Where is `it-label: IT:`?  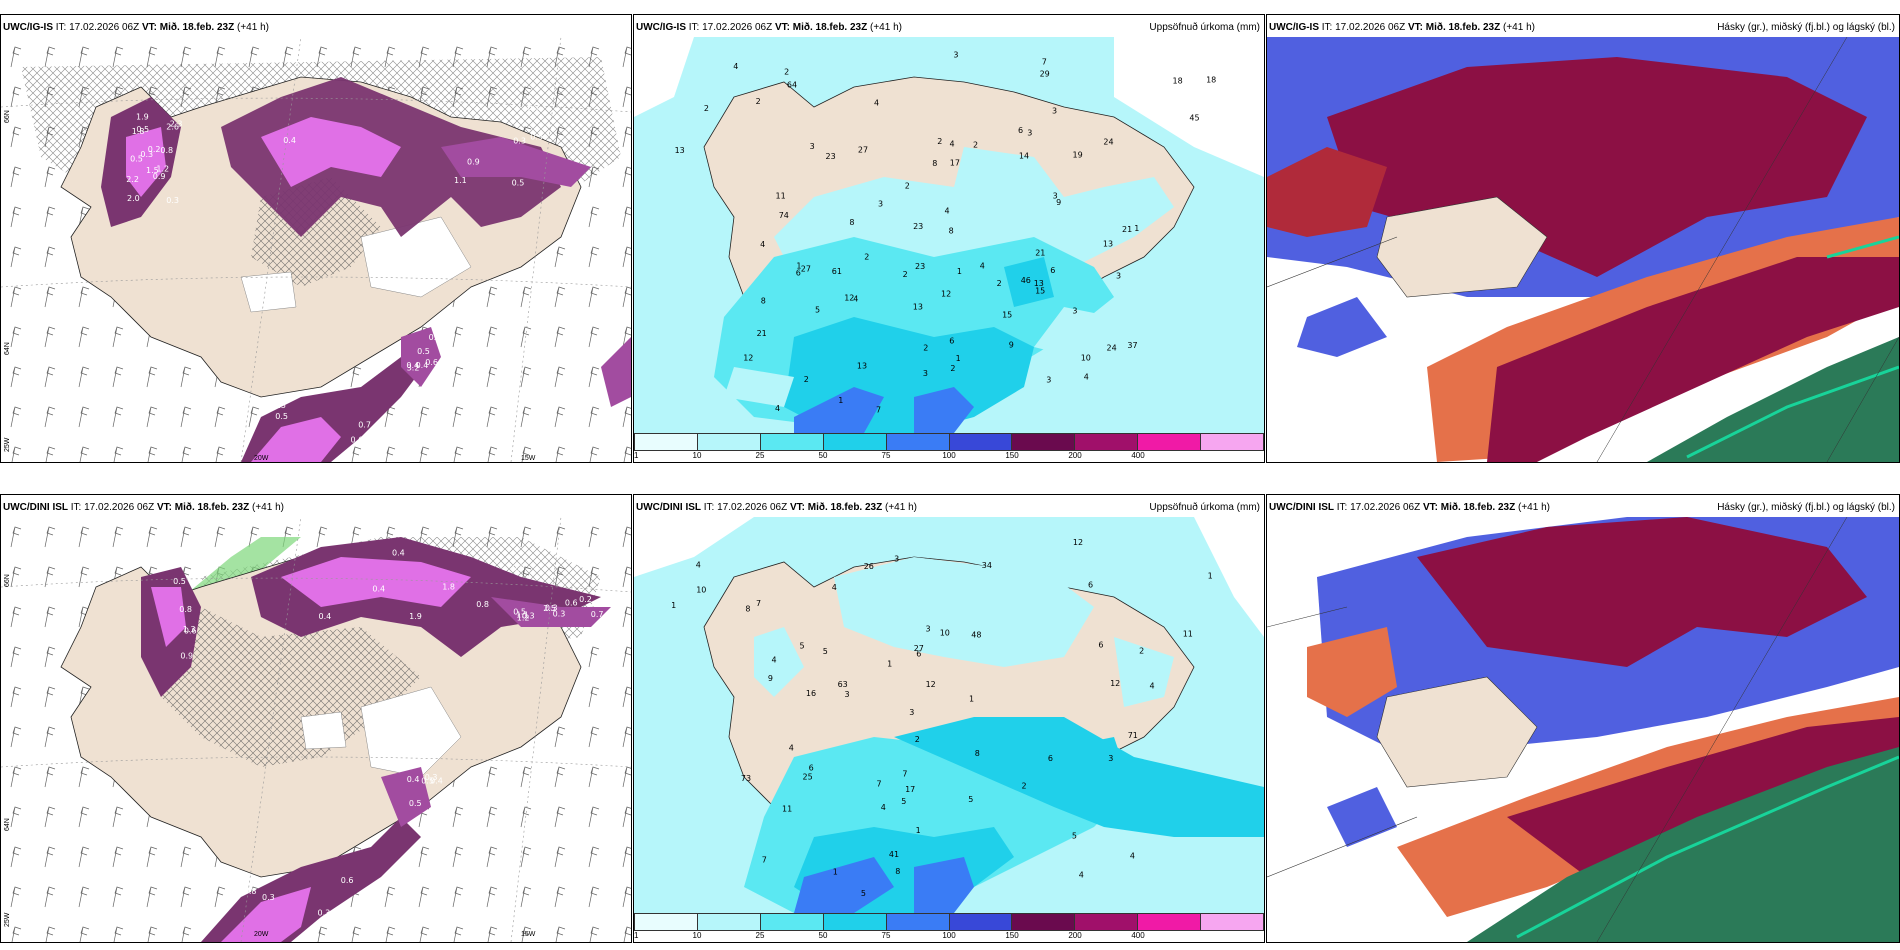 it-label: IT: is located at coordinates (694, 27).